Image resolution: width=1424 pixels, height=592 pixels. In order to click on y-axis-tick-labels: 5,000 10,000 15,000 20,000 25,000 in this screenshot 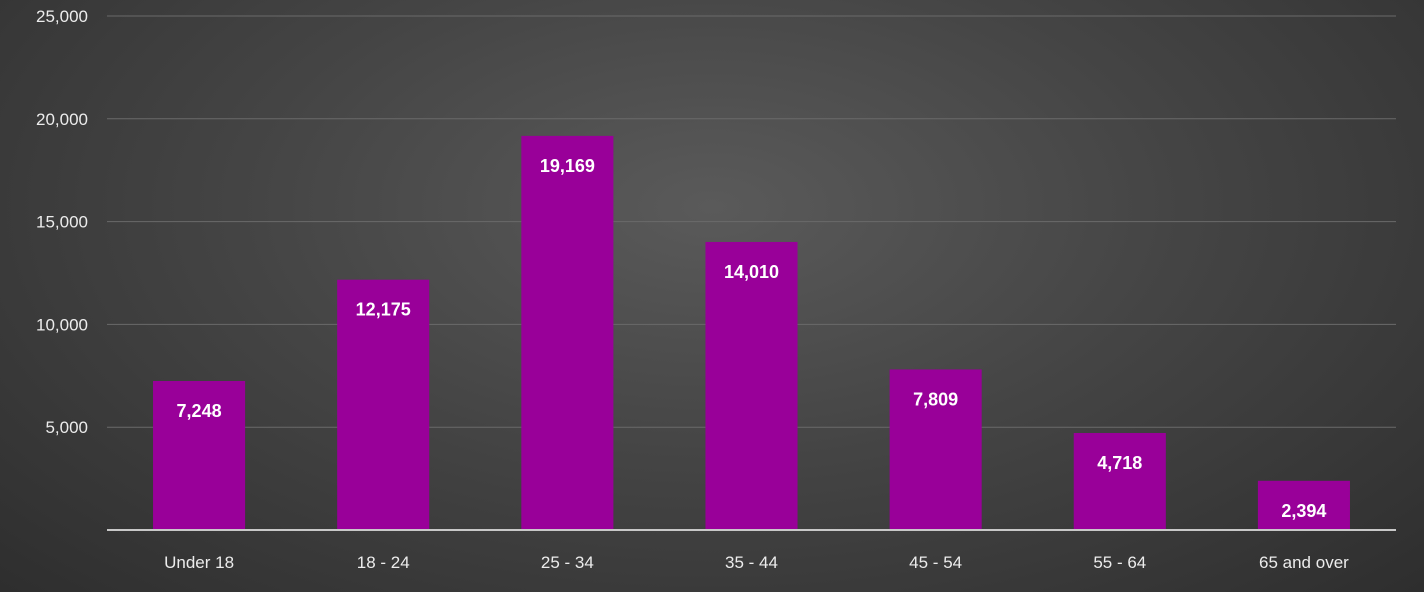, I will do `click(62, 222)`.